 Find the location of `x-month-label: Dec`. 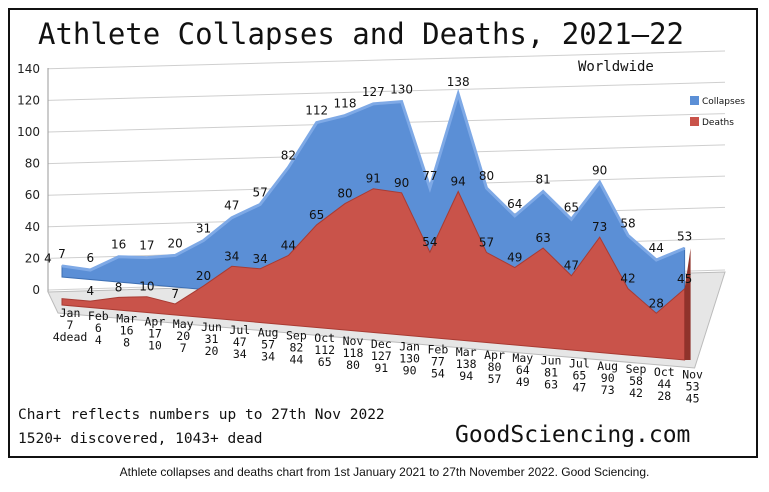

x-month-label: Dec is located at coordinates (381, 344).